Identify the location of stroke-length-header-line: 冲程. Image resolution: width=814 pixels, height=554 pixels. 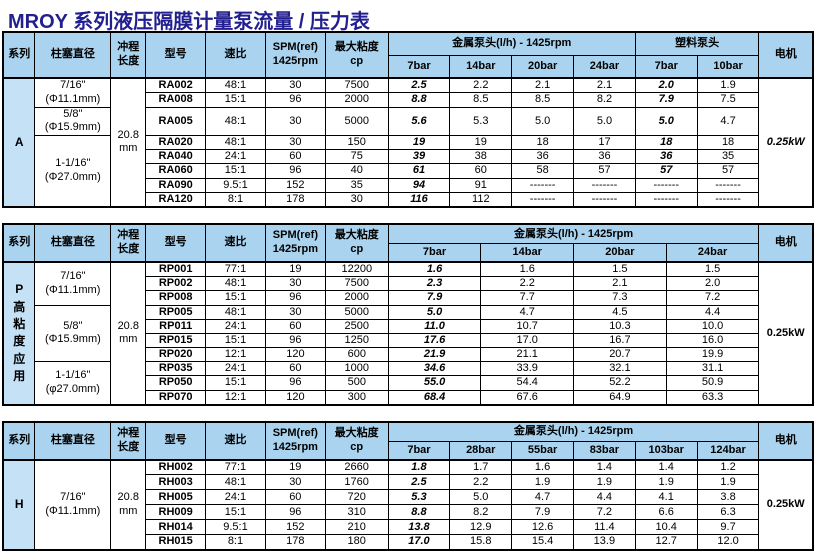
(128, 47).